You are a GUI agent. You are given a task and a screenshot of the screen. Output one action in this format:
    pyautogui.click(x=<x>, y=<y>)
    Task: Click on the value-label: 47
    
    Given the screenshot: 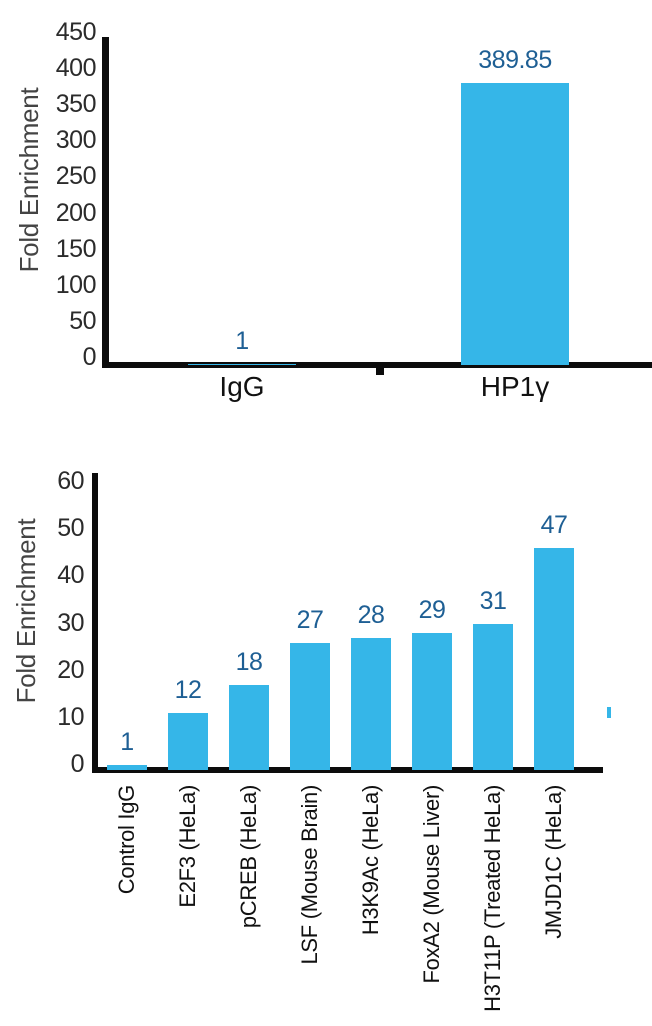 What is the action you would take?
    pyautogui.click(x=554, y=525)
    